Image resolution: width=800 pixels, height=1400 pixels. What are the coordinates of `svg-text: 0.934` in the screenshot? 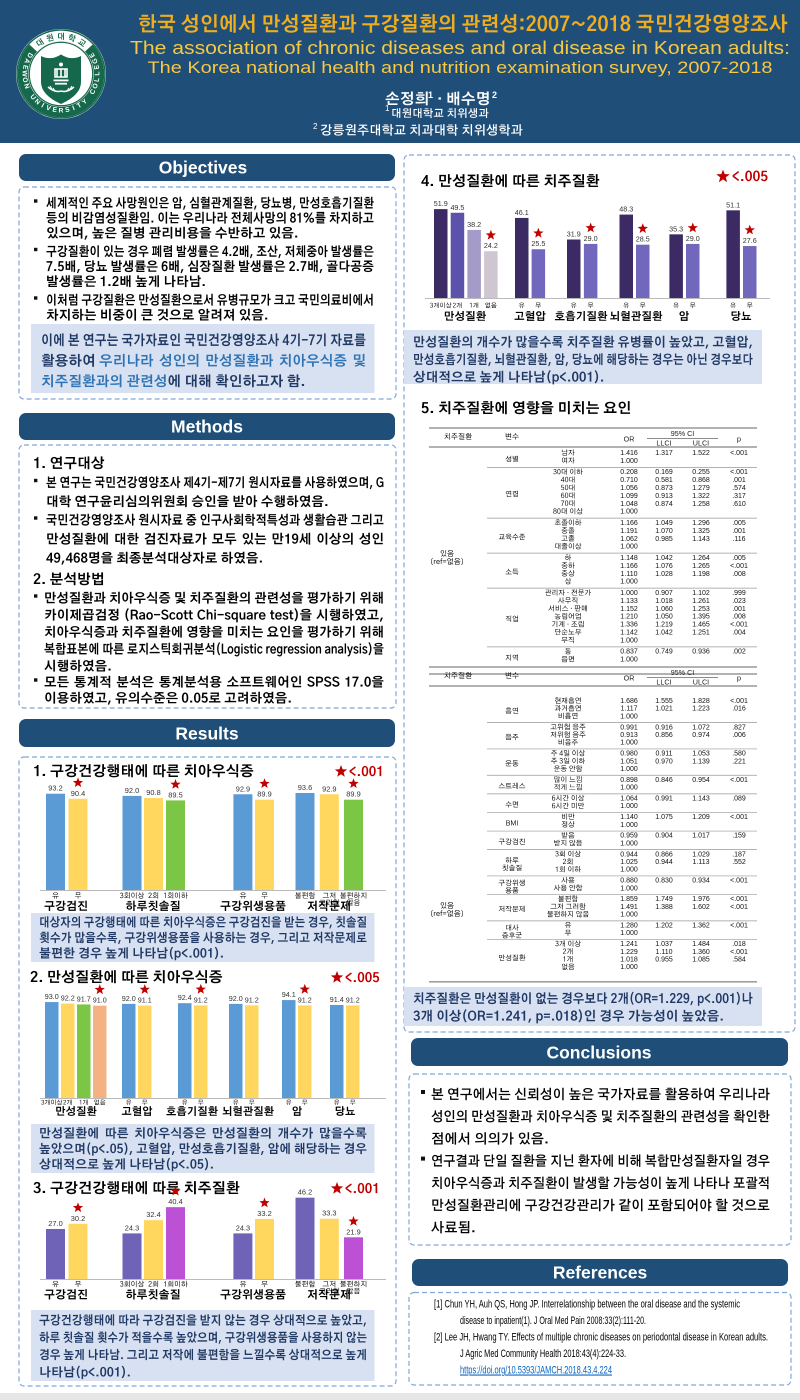 It's located at (701, 881).